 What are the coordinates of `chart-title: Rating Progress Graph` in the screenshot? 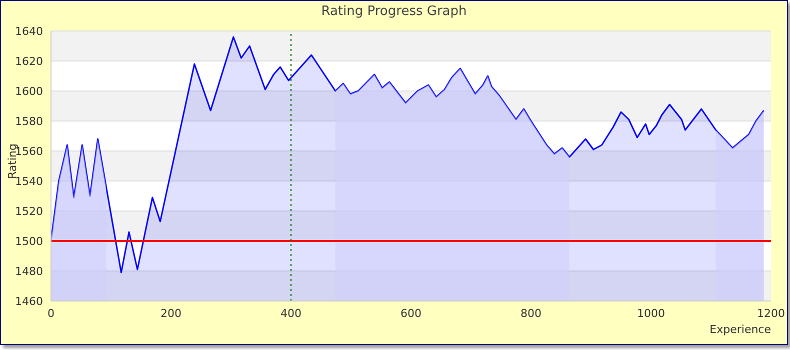 It's located at (394, 11).